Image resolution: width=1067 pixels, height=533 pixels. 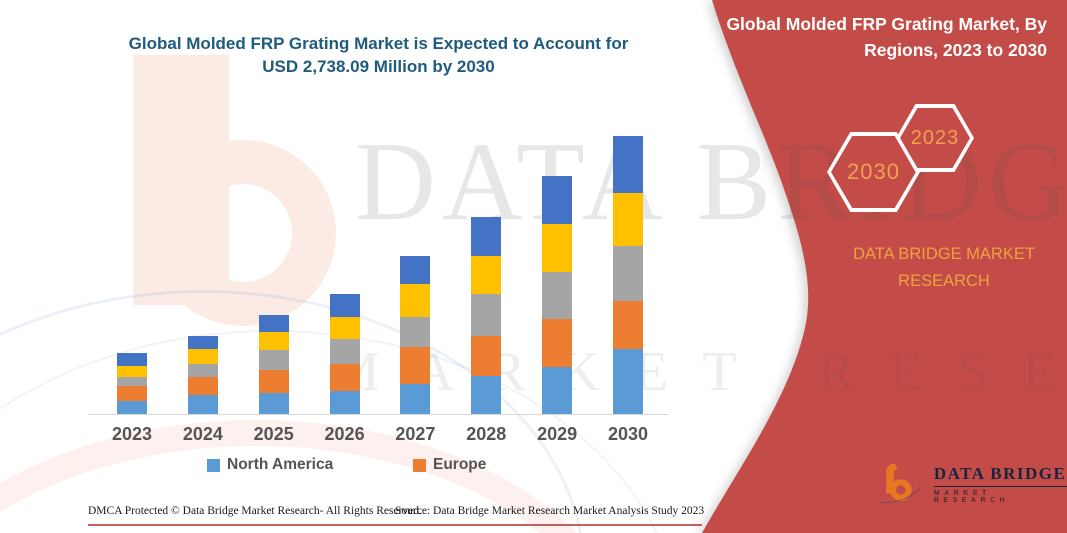 What do you see at coordinates (419, 465) in the screenshot?
I see `legend-swatch-europe` at bounding box center [419, 465].